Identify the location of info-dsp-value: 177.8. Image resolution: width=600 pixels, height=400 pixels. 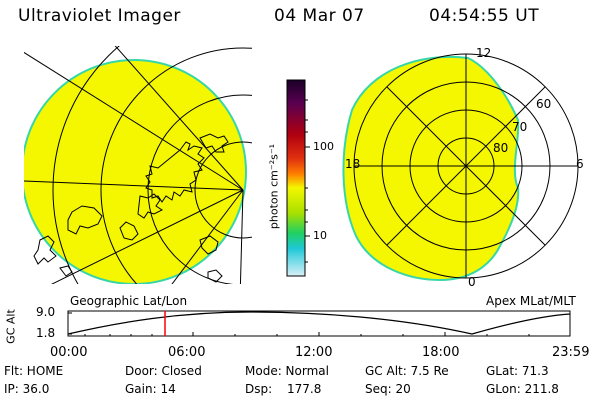
(304, 389).